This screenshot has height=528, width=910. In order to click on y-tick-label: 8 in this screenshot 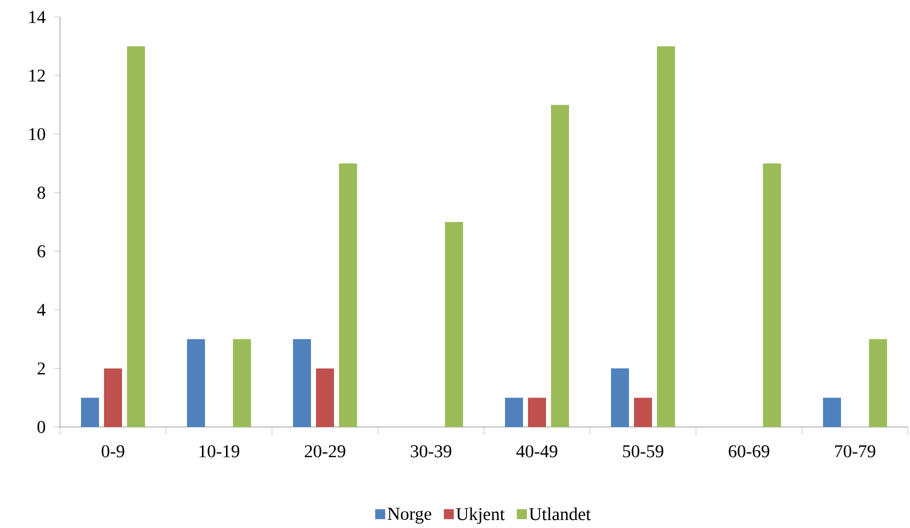, I will do `click(41, 192)`.